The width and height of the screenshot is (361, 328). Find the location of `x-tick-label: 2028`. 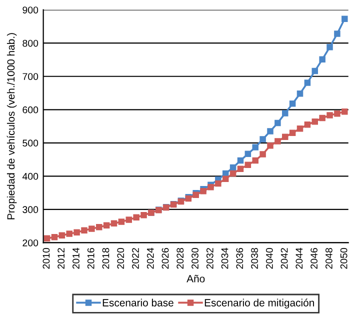

x-tick-label: 2028 is located at coordinates (180, 258).